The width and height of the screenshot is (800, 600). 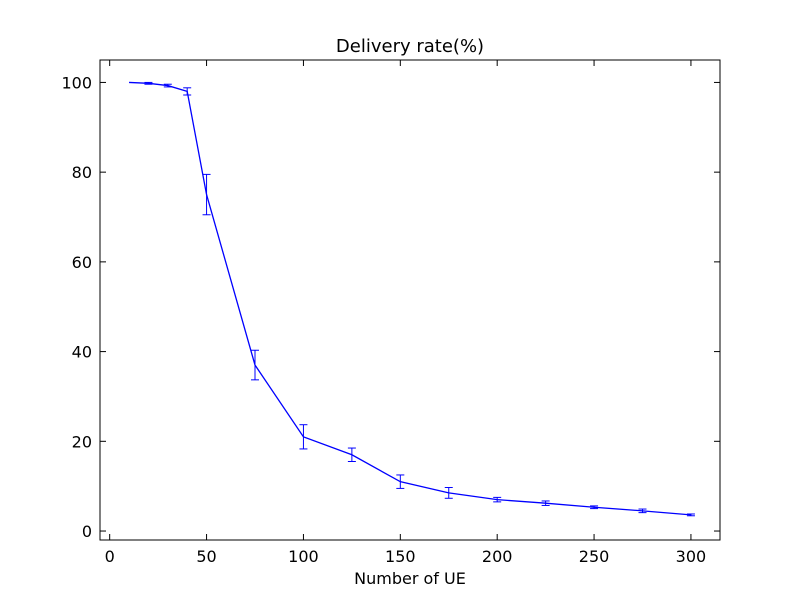 I want to click on y-tick-label: 100, so click(x=76, y=82).